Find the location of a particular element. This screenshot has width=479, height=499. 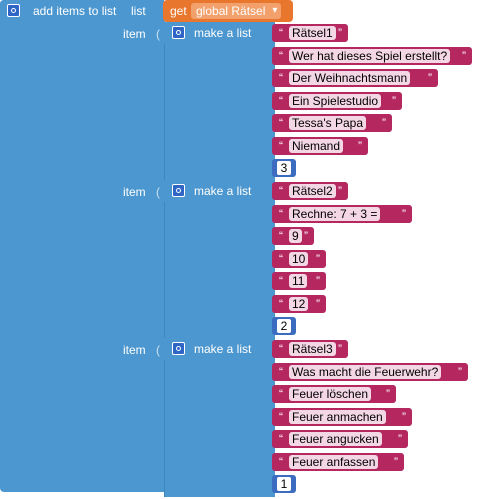

number-block: 2 is located at coordinates (284, 326).